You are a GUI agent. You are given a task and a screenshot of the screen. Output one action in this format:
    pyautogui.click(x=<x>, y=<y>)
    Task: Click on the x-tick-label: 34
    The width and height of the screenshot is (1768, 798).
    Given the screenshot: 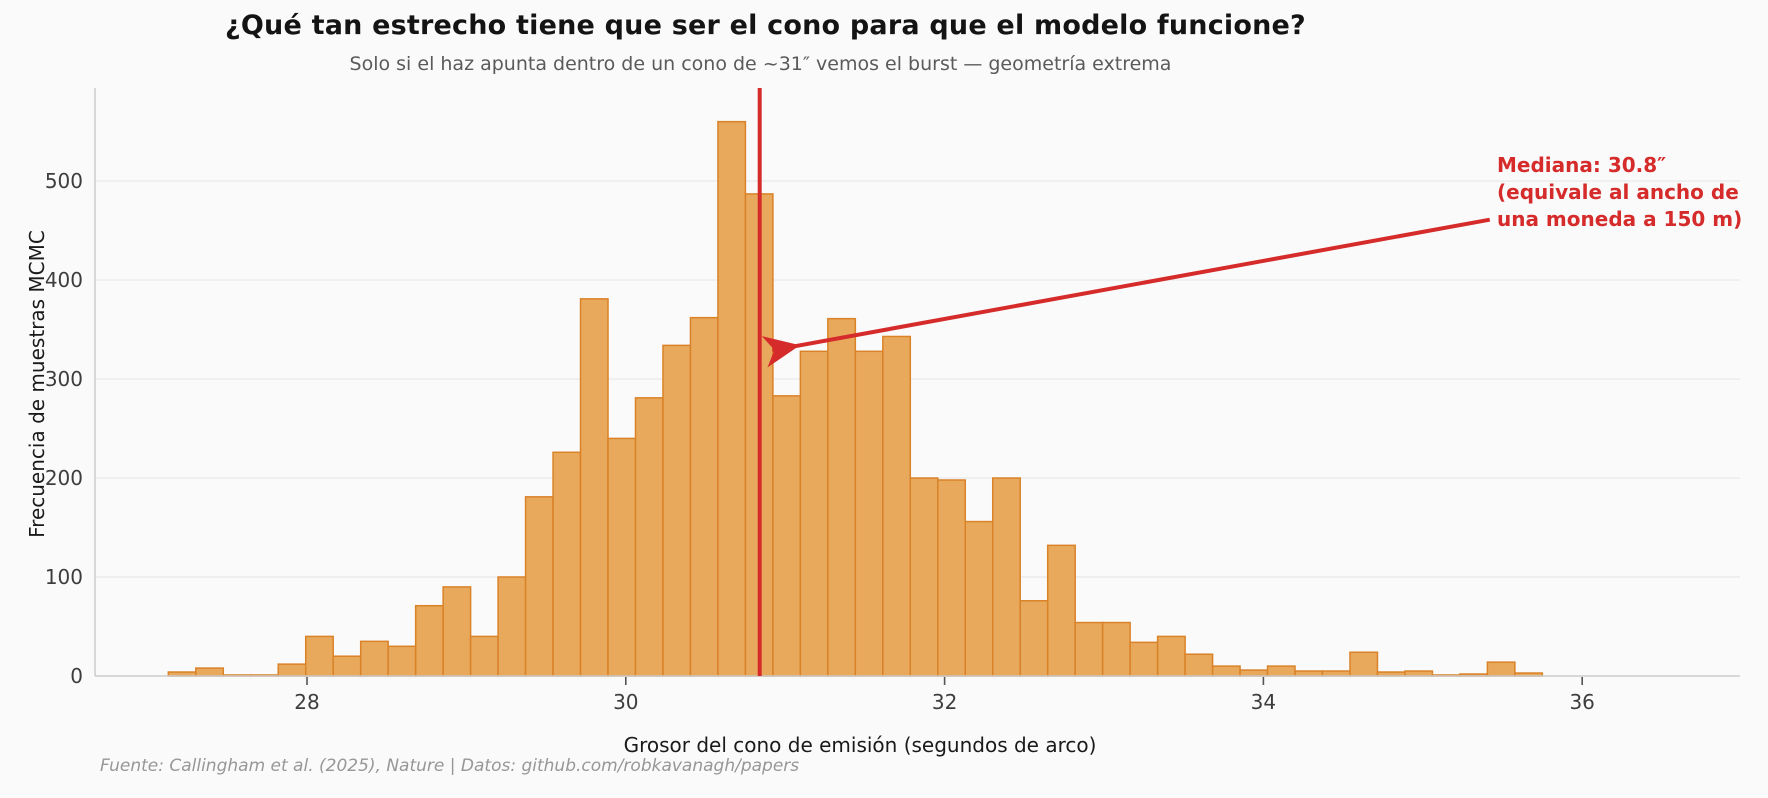 What is the action you would take?
    pyautogui.click(x=1263, y=702)
    